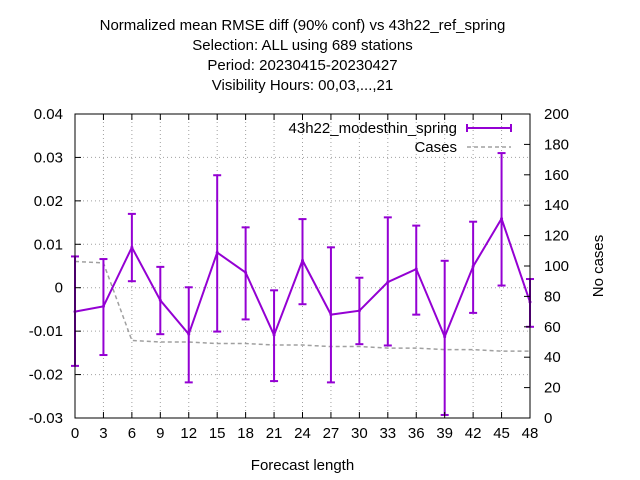  Describe the element at coordinates (48, 201) in the screenshot. I see `y-tick-label: 0.02` at that location.